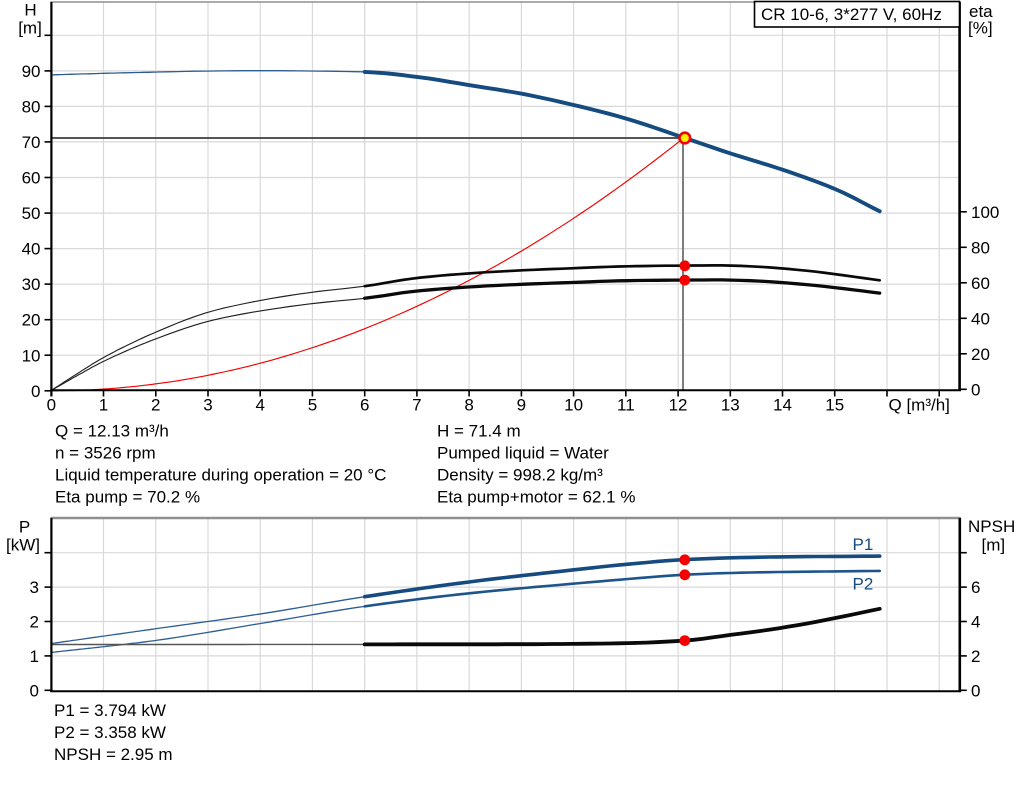  What do you see at coordinates (468, 405) in the screenshot?
I see `svg-text: 8` at bounding box center [468, 405].